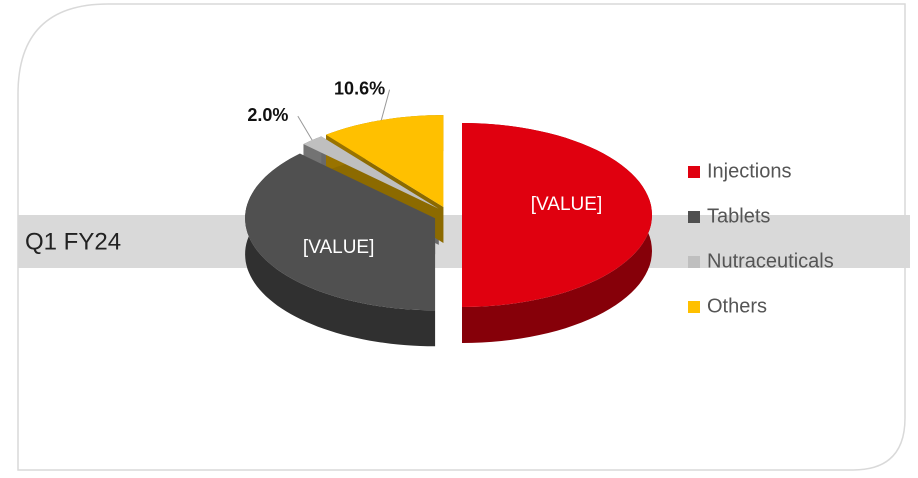 Image resolution: width=918 pixels, height=478 pixels. Describe the element at coordinates (267, 115) in the screenshot. I see `data-label: 2.0%` at that location.